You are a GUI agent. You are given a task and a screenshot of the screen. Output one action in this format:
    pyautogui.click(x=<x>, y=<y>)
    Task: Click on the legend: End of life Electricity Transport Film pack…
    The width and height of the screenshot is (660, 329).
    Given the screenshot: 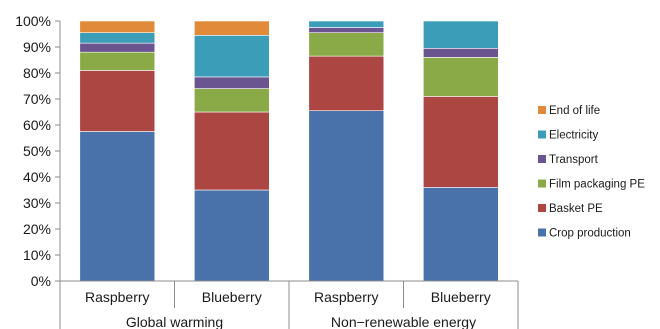 What is the action you would take?
    pyautogui.click(x=591, y=172)
    